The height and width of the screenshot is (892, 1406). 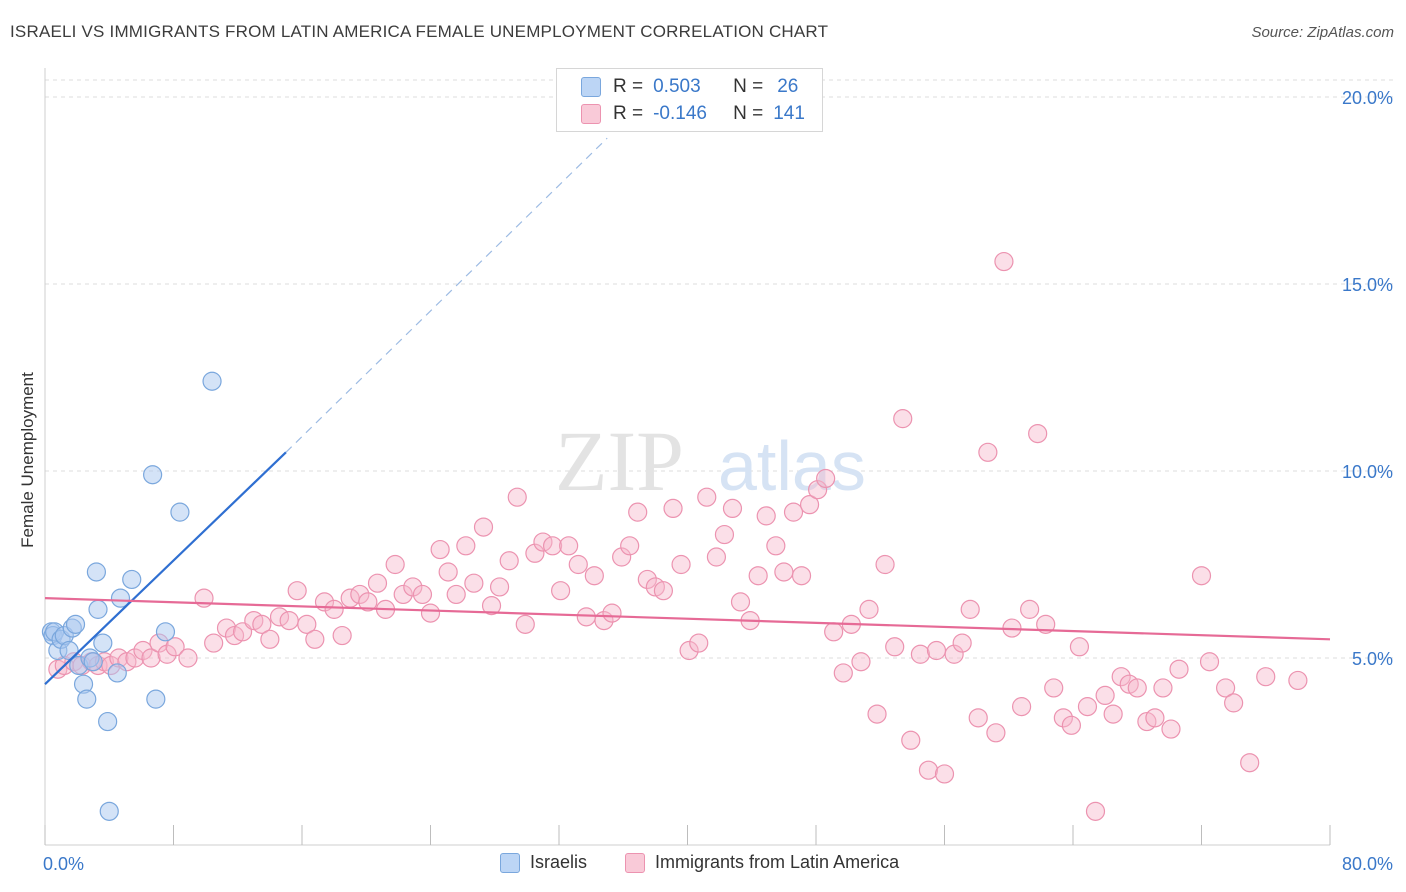 What do you see at coordinates (687, 619) in the screenshot?
I see `trend-line-latin-america` at bounding box center [687, 619].